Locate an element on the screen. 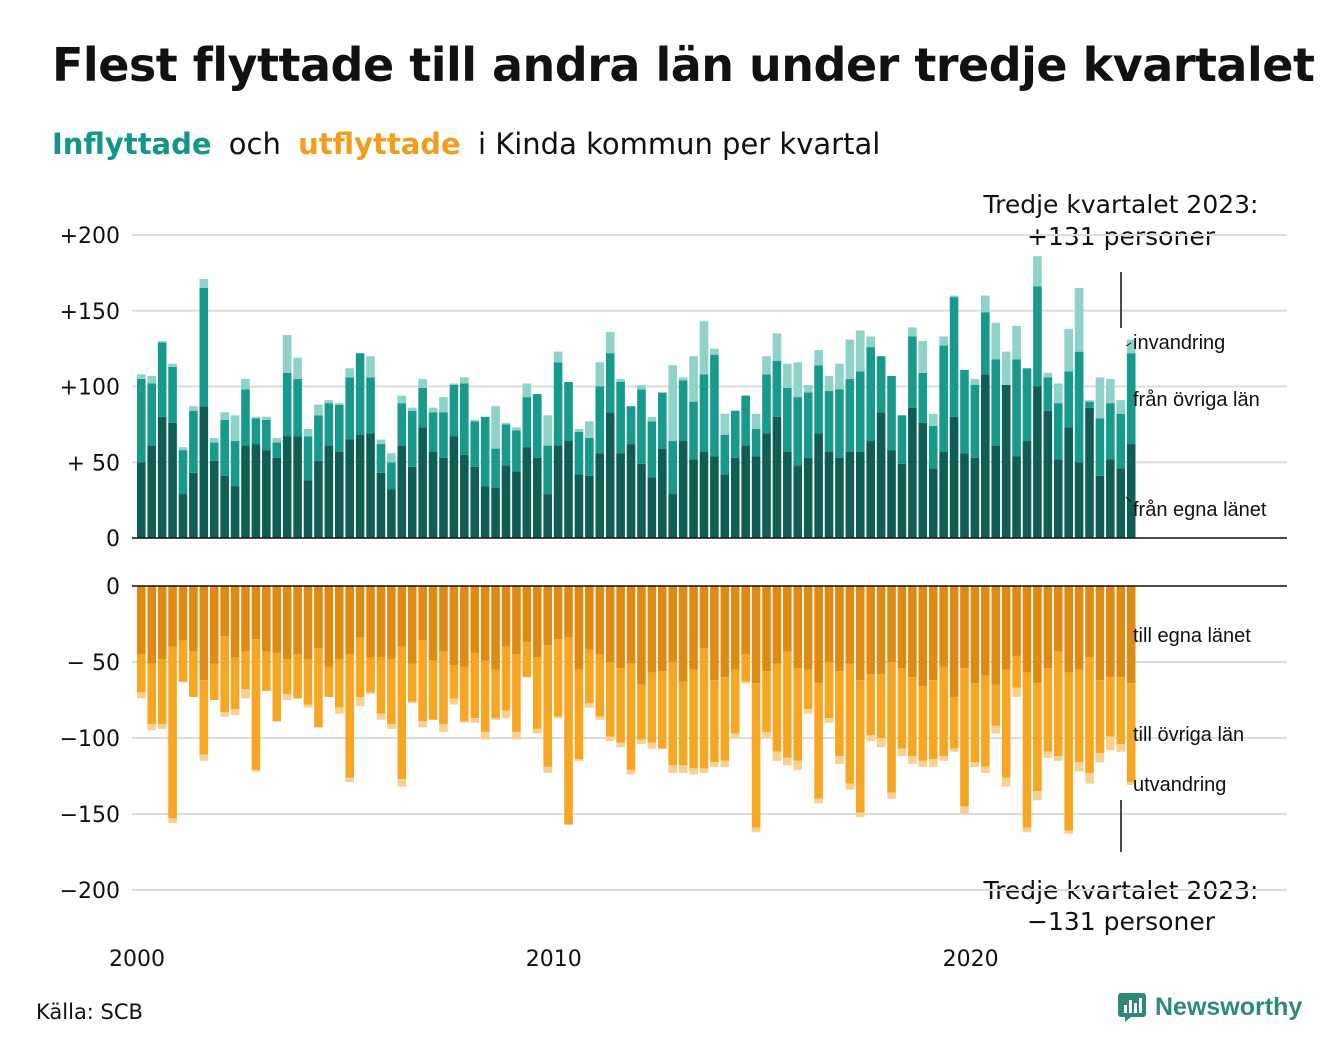 This screenshot has height=1060, width=1340. subtitle-rest: i Kinda kommun per kvartal is located at coordinates (679, 144).